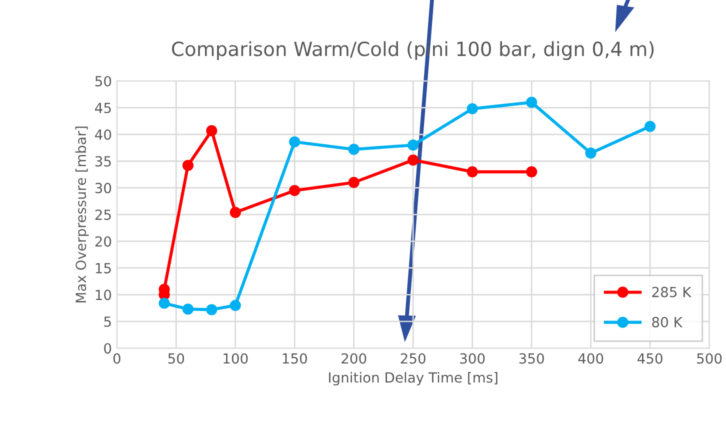 This screenshot has height=433, width=726. What do you see at coordinates (591, 358) in the screenshot?
I see `x-tick-label: 400` at bounding box center [591, 358].